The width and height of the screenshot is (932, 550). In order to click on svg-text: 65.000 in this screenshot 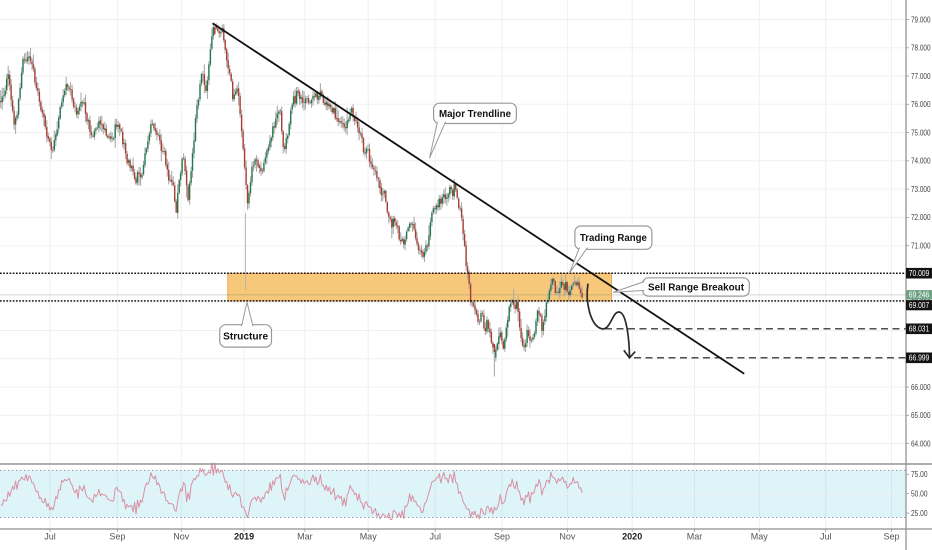, I will do `click(921, 415)`.